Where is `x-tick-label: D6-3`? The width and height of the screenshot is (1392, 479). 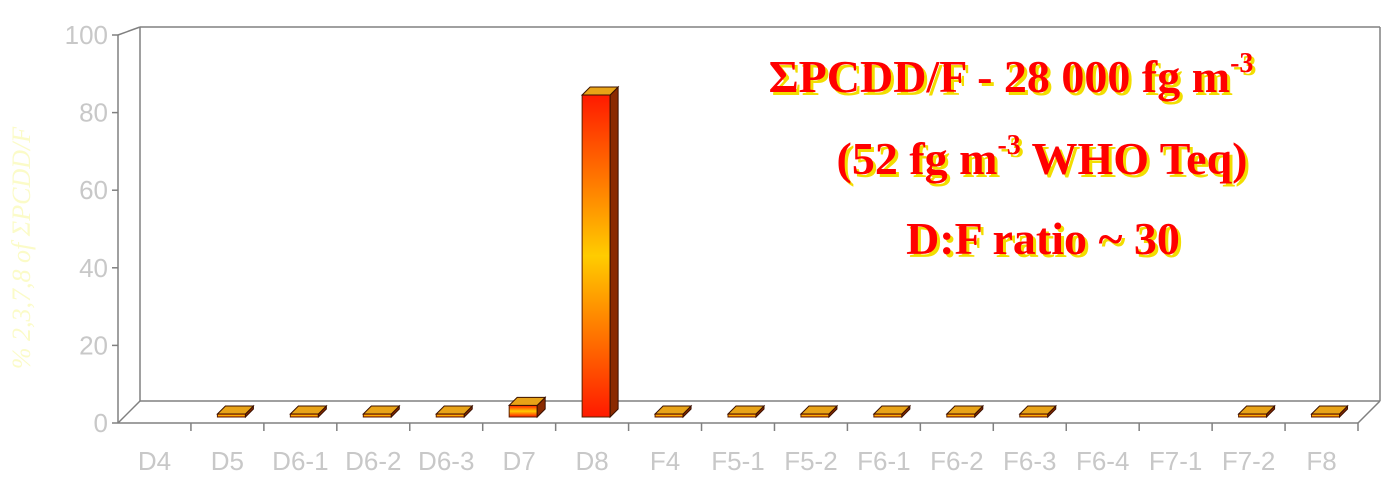
x-tick-label: D6-3 is located at coordinates (446, 461).